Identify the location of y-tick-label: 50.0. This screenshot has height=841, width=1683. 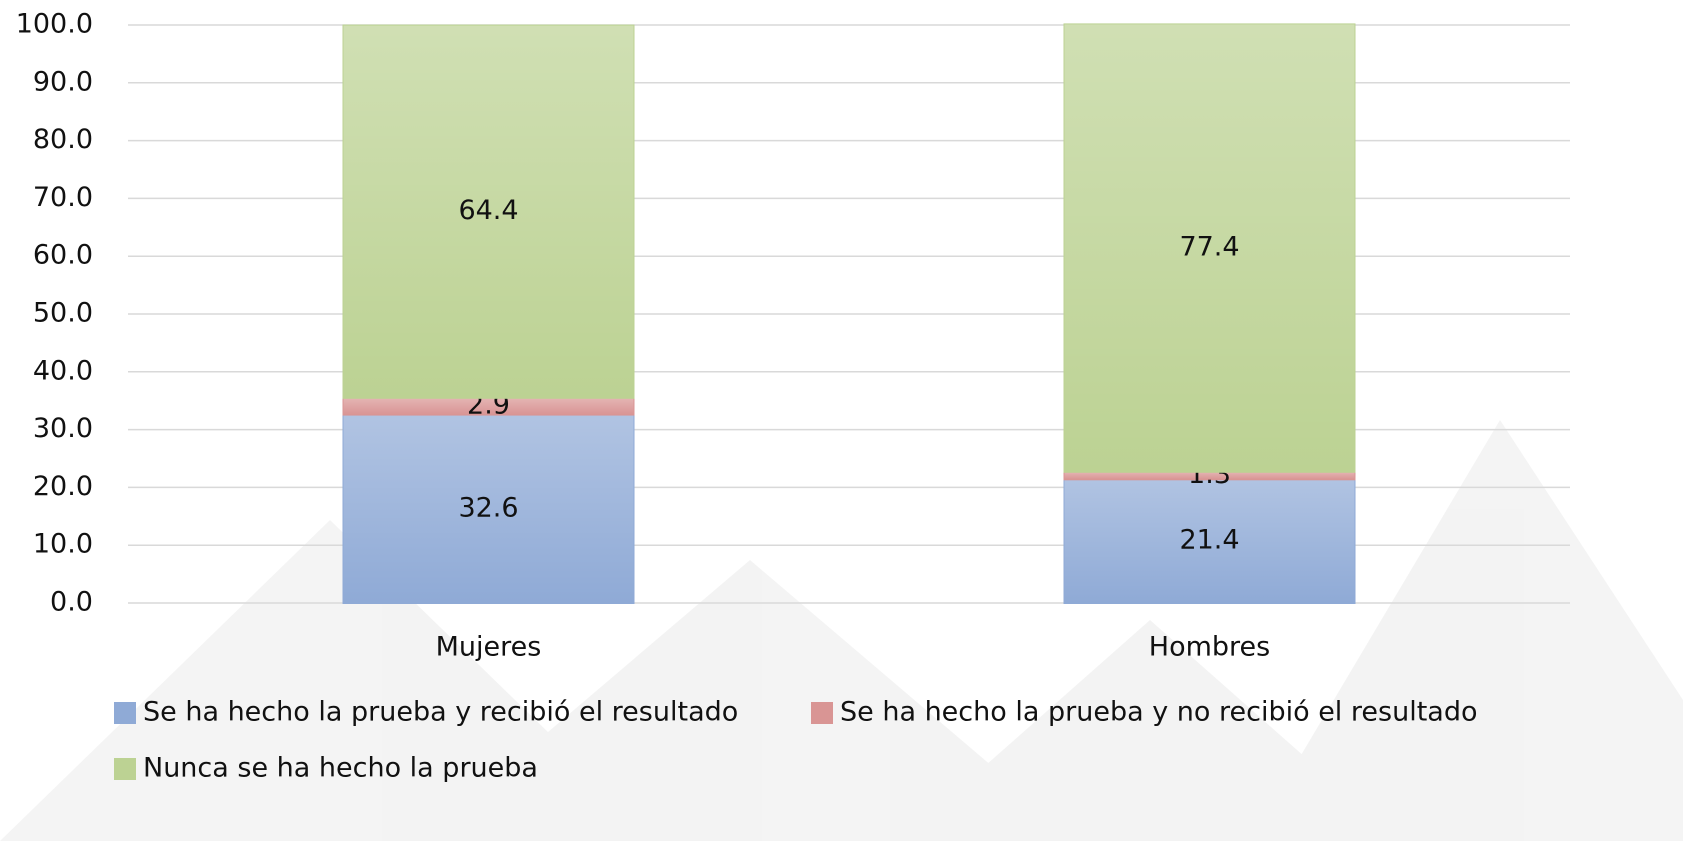
(63, 313).